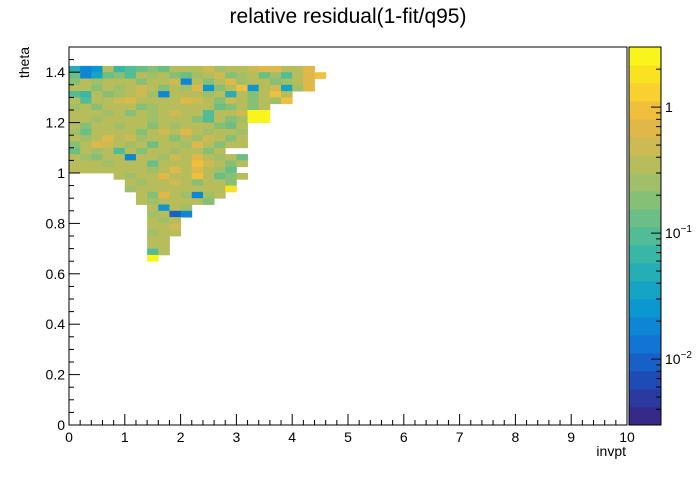  What do you see at coordinates (571, 437) in the screenshot?
I see `x-tick-label: 9` at bounding box center [571, 437].